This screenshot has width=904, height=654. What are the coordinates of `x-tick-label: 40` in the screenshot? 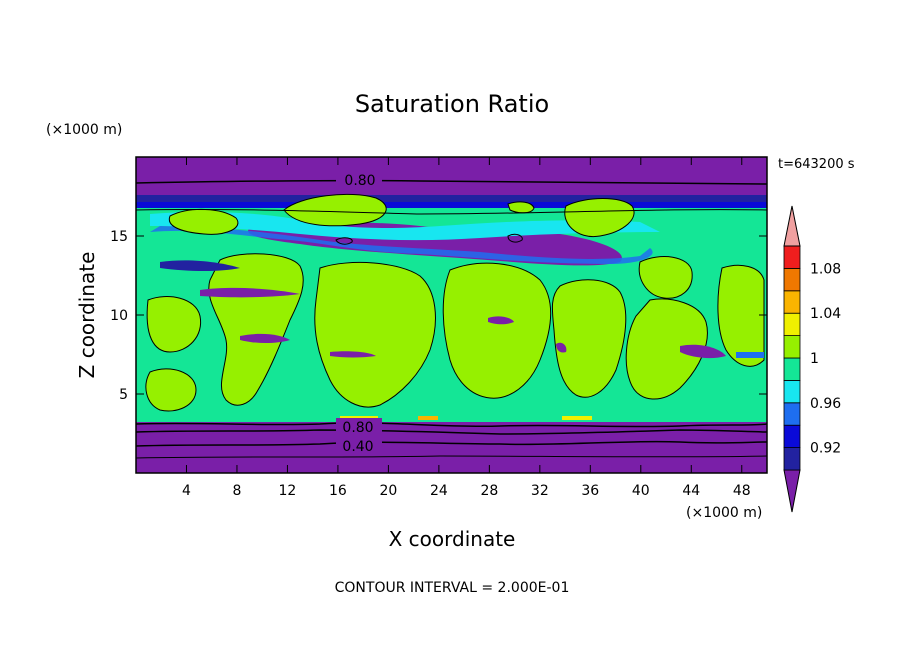 It's located at (641, 491).